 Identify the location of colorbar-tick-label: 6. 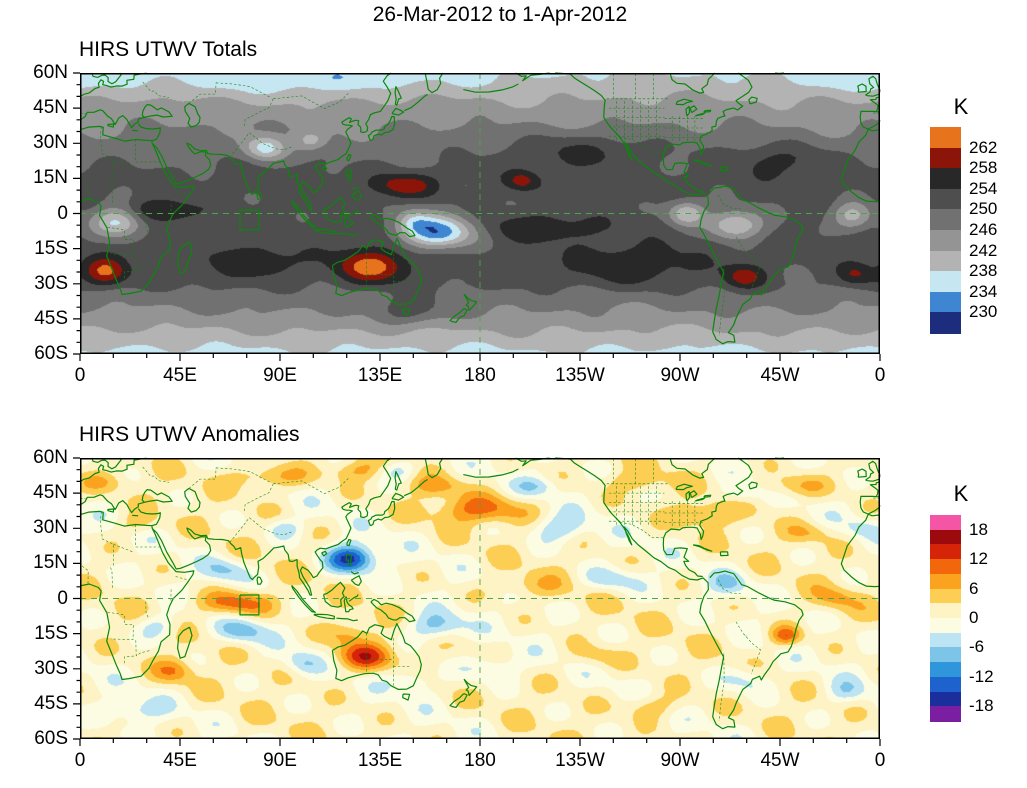
(974, 588).